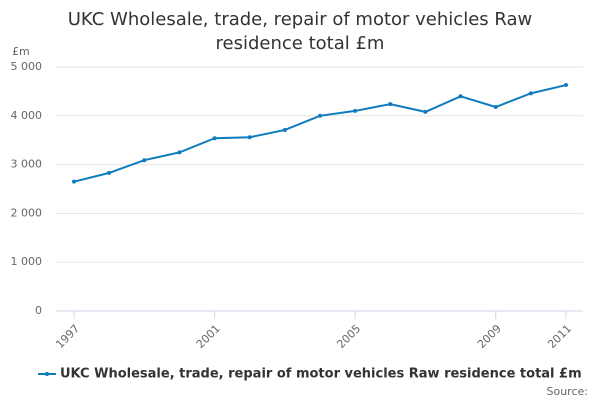 The height and width of the screenshot is (400, 600). What do you see at coordinates (208, 336) in the screenshot?
I see `x-tick-label: 2001` at bounding box center [208, 336].